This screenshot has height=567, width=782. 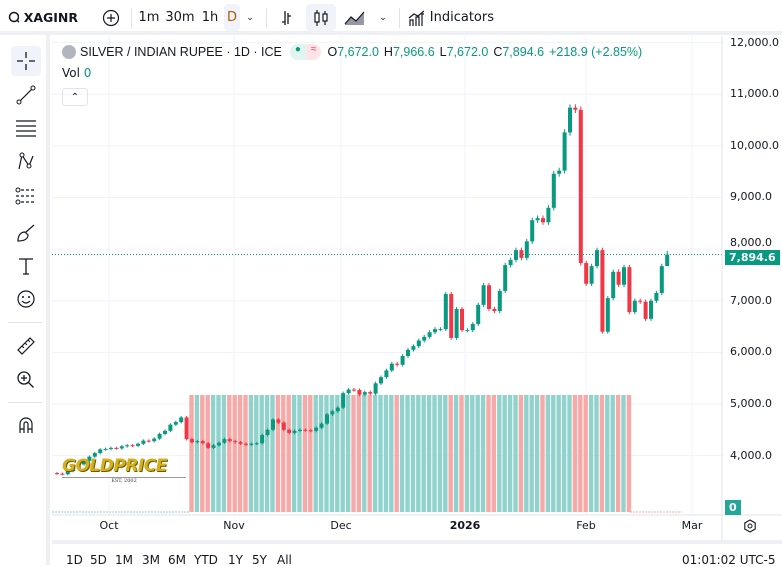 I want to click on range-all: All, so click(x=284, y=560).